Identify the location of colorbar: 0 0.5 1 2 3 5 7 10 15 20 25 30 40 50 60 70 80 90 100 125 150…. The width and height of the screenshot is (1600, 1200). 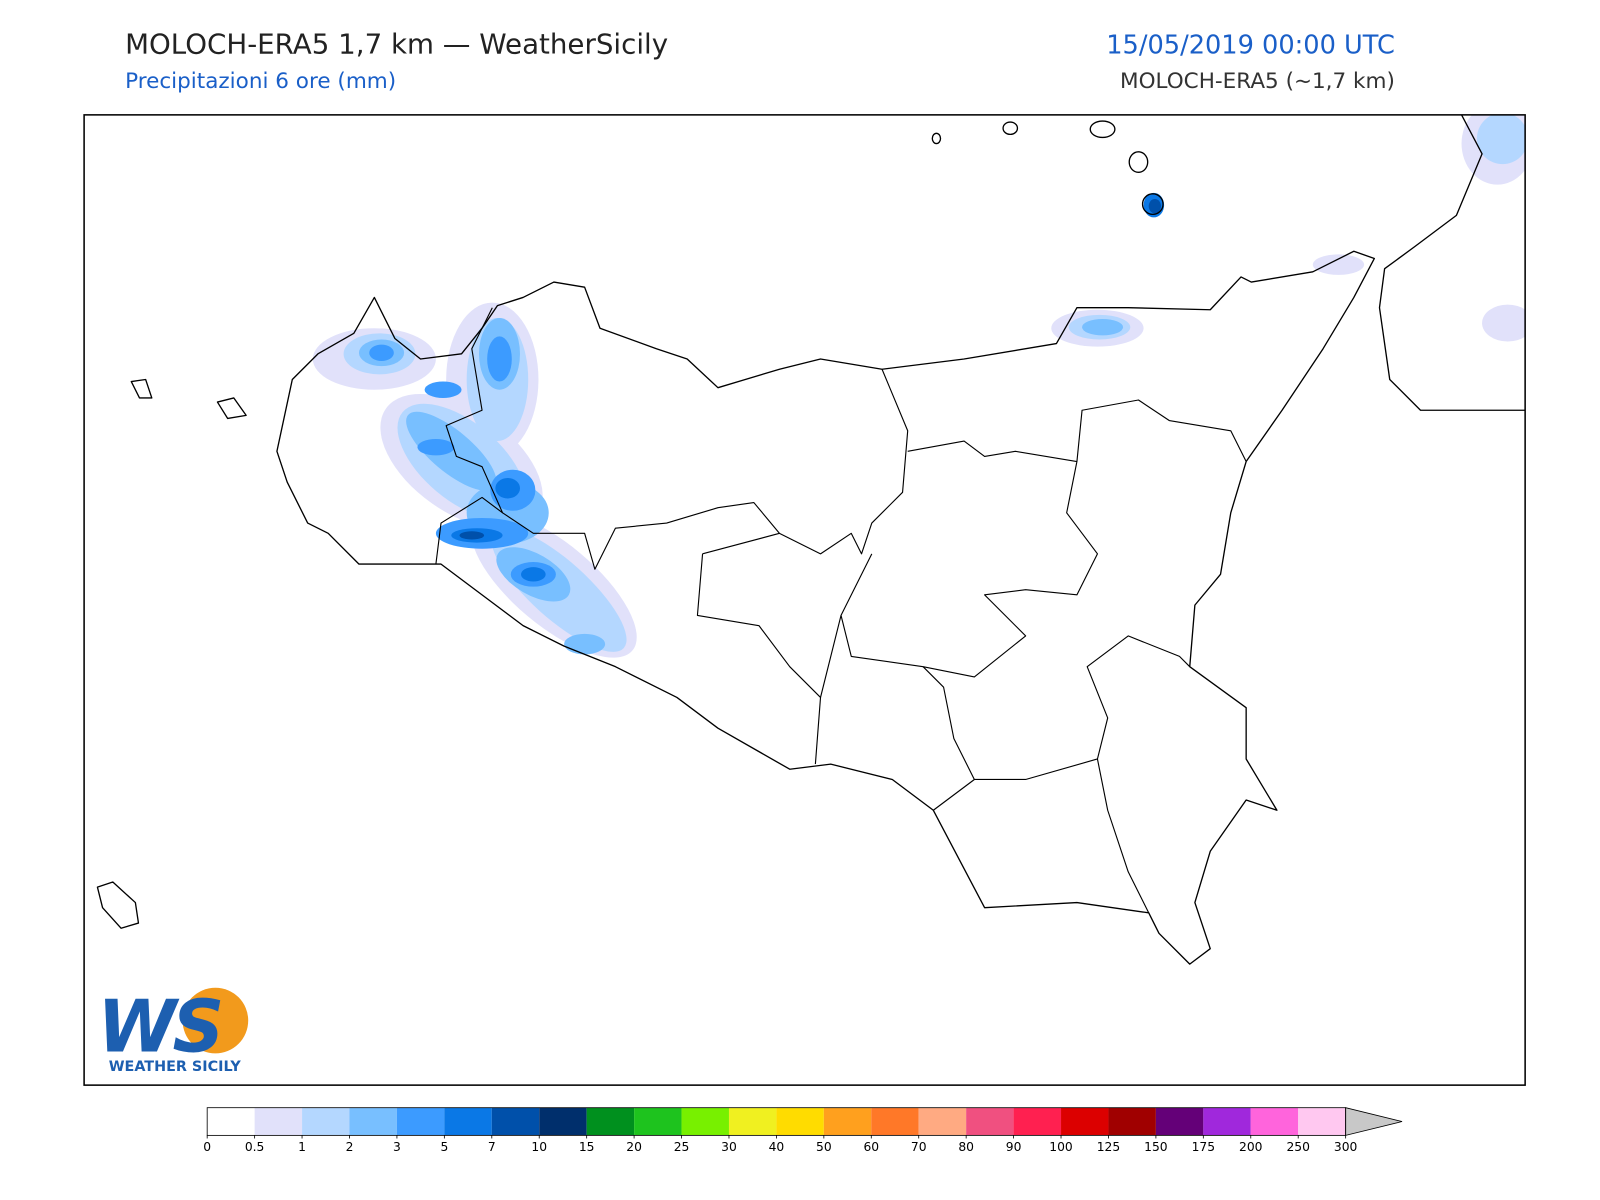
(803, 1130).